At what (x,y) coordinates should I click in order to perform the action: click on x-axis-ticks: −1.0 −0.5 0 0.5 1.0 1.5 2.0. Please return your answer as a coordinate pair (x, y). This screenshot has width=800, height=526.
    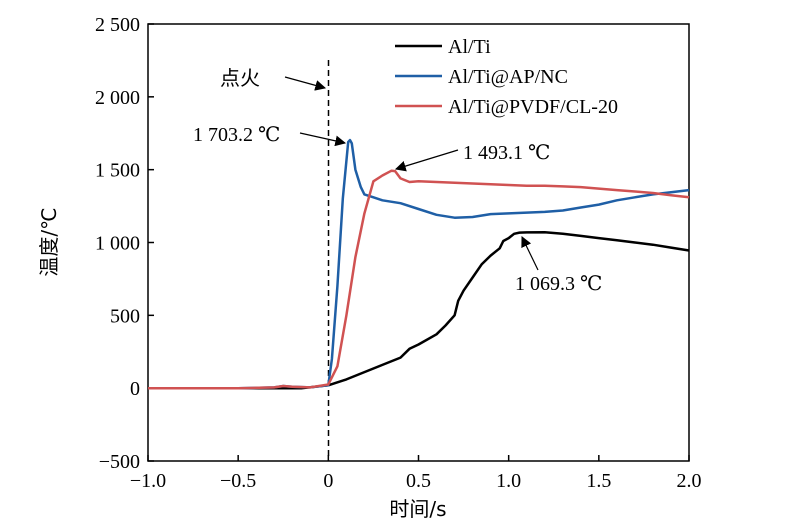
    Looking at the image, I should click on (416, 473).